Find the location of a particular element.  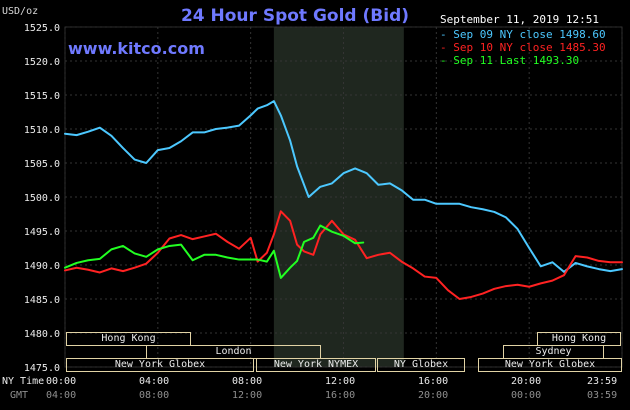

y-tick-label: 1490.0 is located at coordinates (42, 266).